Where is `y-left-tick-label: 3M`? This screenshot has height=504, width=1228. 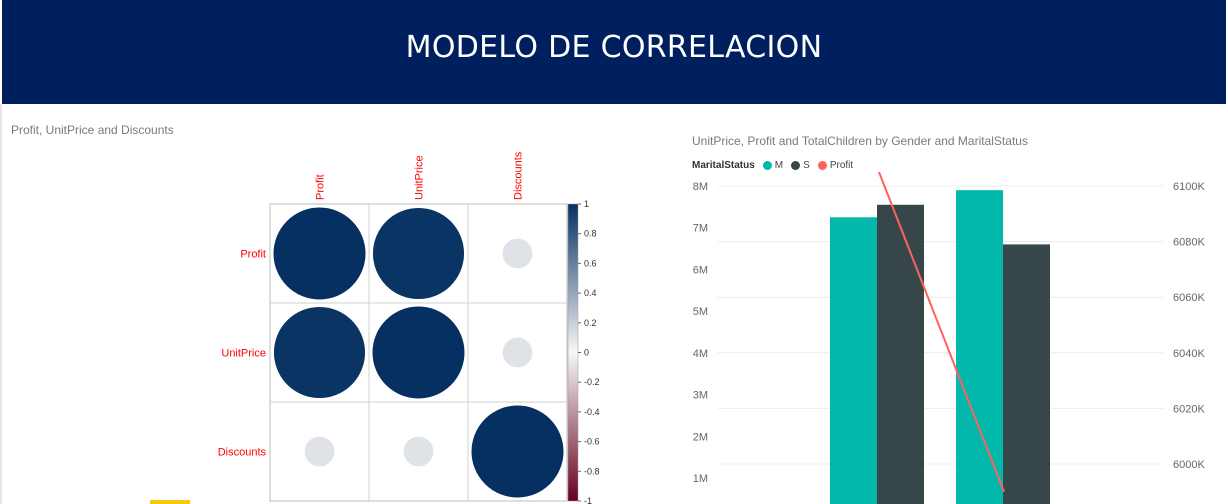
y-left-tick-label: 3M is located at coordinates (700, 396).